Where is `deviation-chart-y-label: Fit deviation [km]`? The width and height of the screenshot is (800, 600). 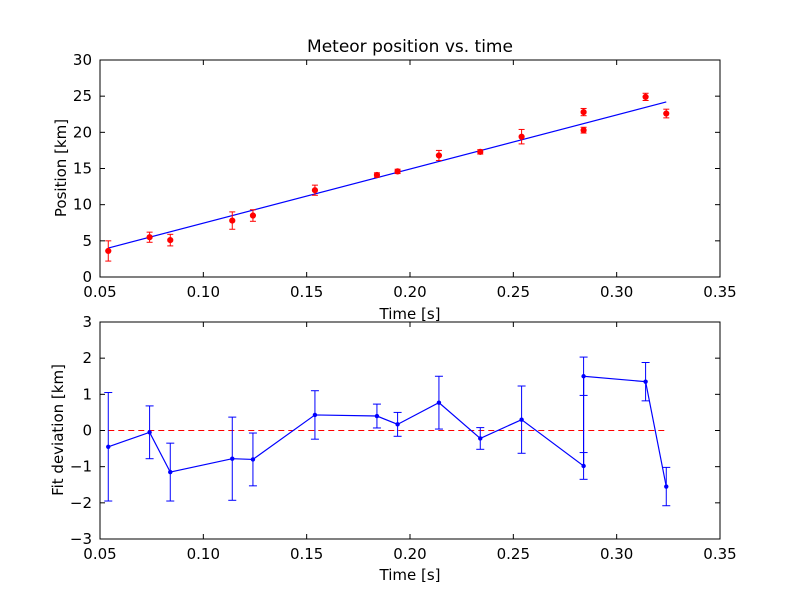 deviation-chart-y-label: Fit deviation [km] is located at coordinates (58, 430).